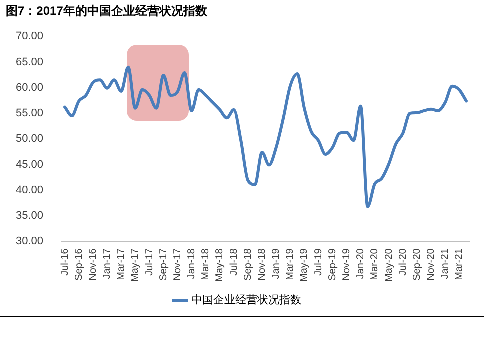 The image size is (484, 341). I want to click on y-tick-label: 60.00, so click(30, 88).